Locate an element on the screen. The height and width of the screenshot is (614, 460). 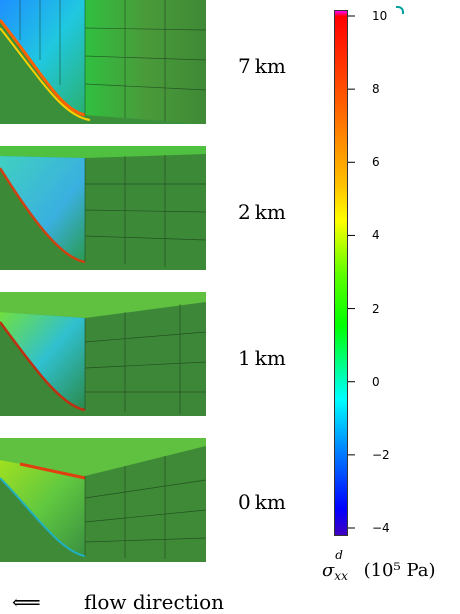
colorbar-tick-label: −2 is located at coordinates (381, 454).